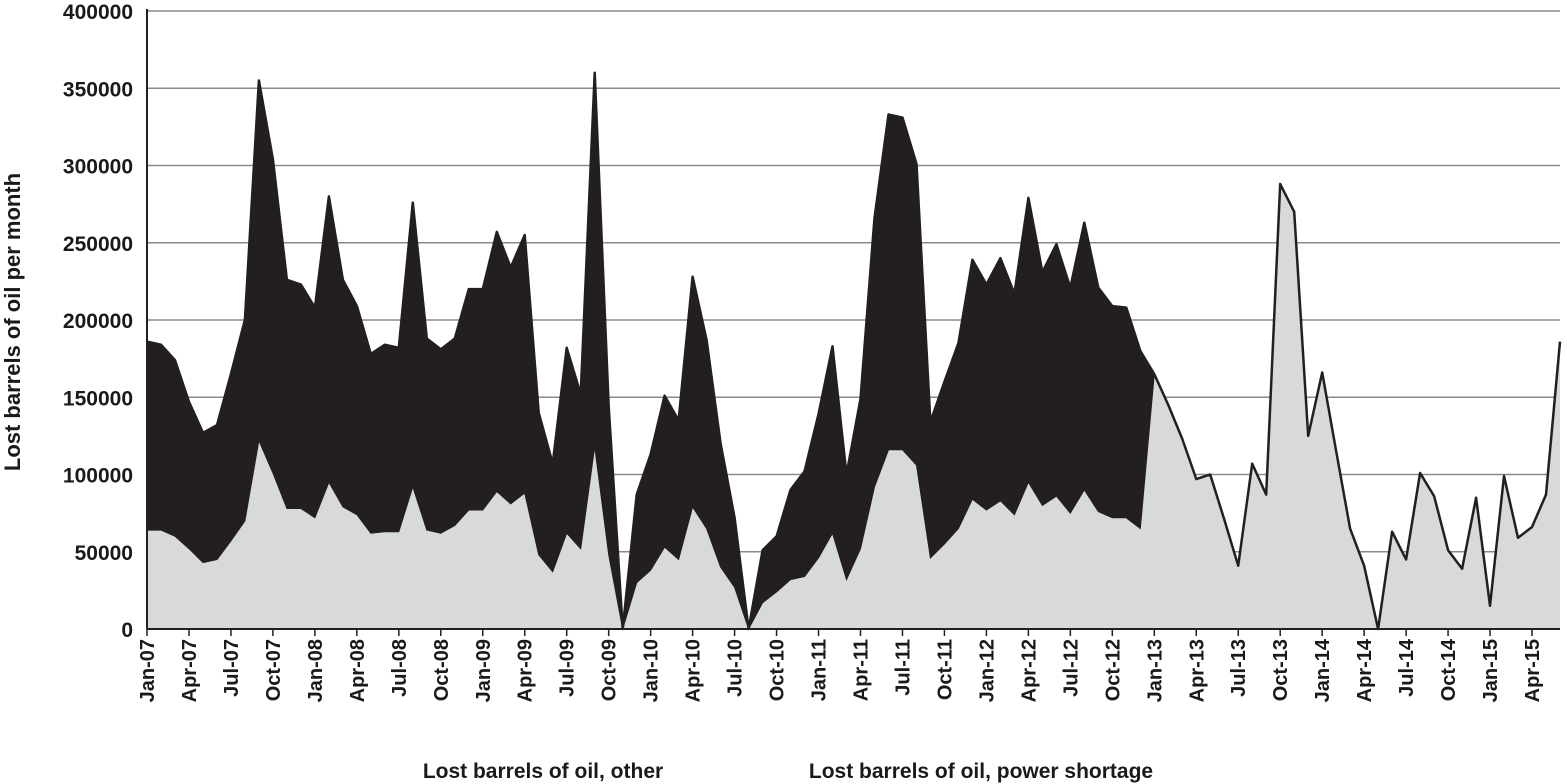  Describe the element at coordinates (981, 771) in the screenshot. I see `legend-label-power-shortage: Lost barrels of oil, power shortage` at that location.